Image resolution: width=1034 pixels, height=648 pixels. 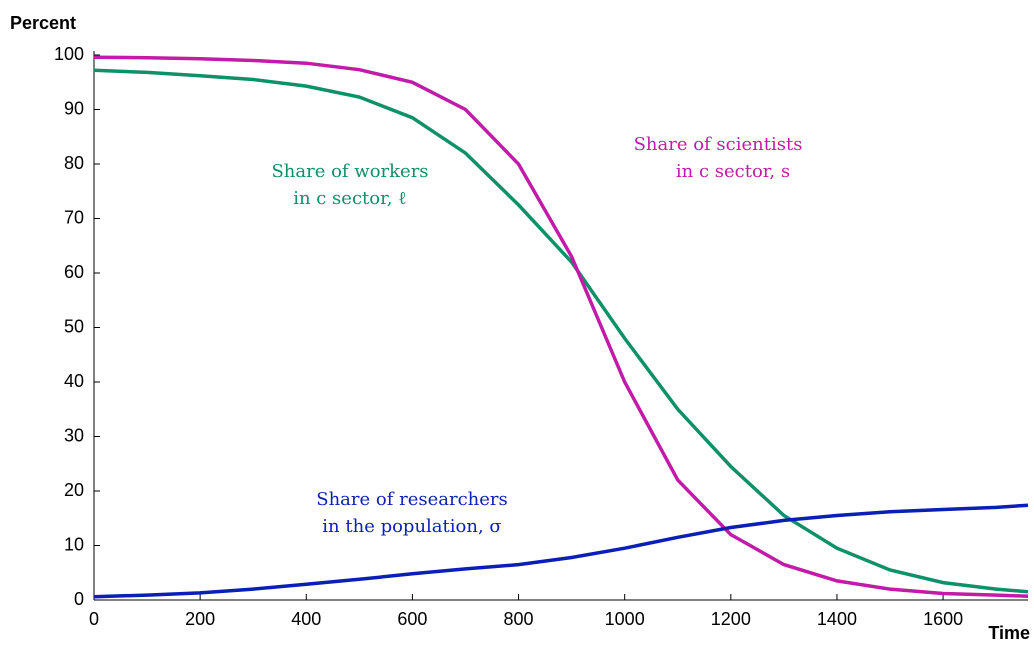 I want to click on y-tick-label: 100, so click(x=69, y=54).